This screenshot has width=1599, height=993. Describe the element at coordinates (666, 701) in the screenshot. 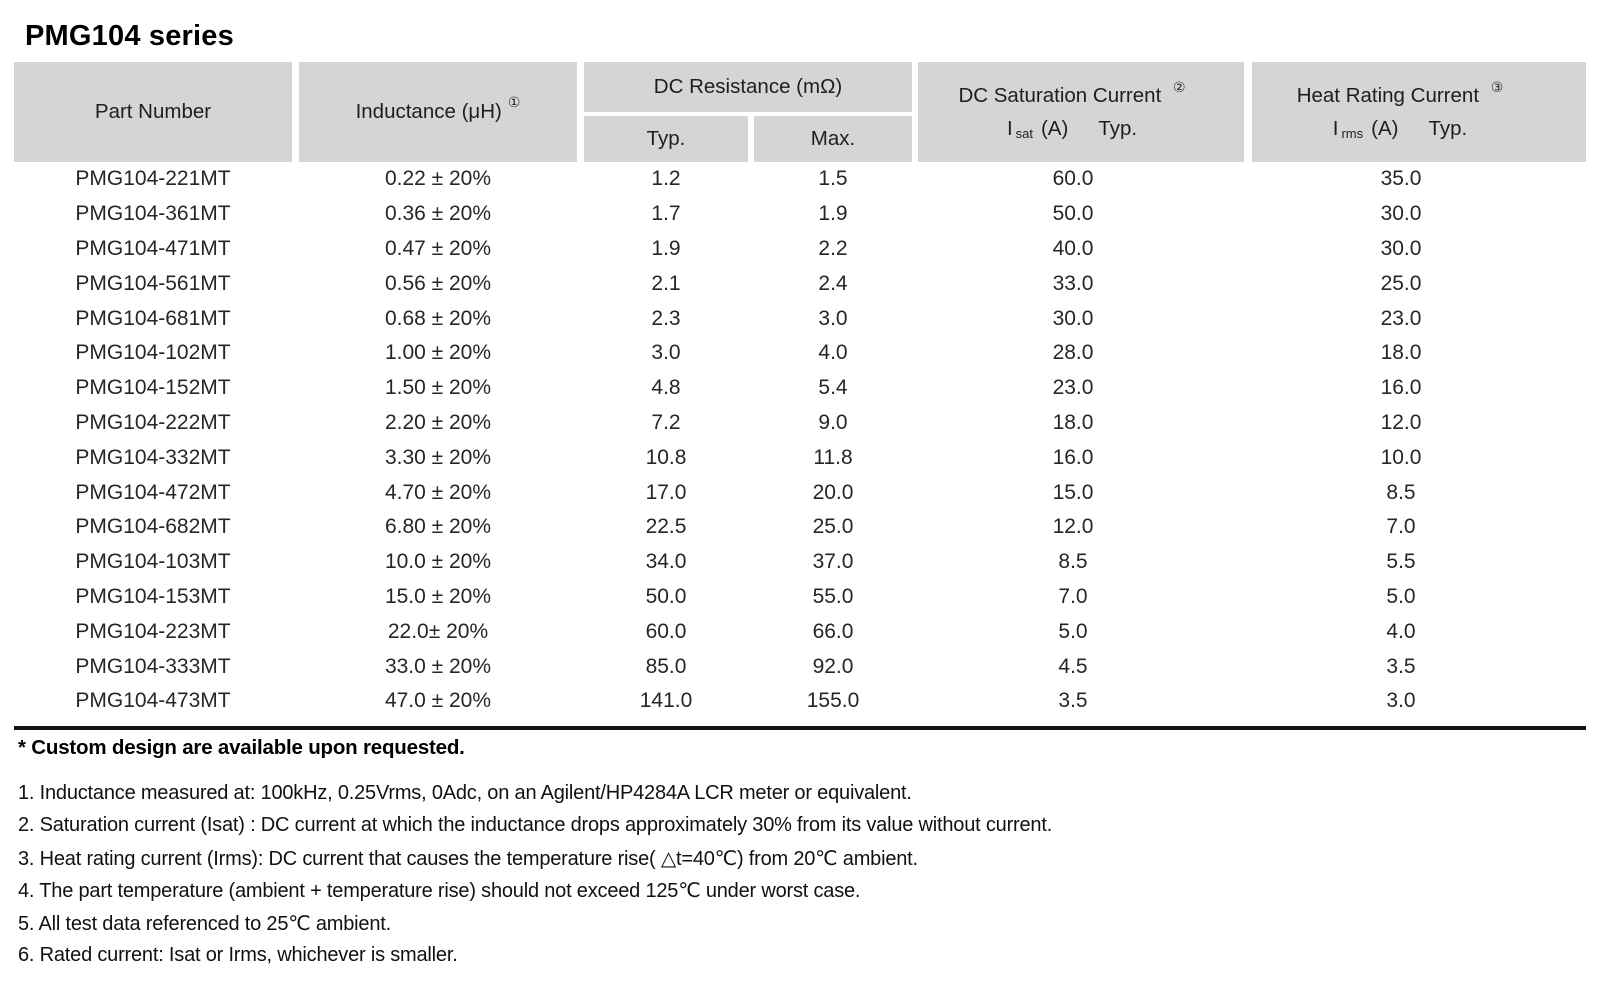

I see `cell-dcr-typ: 141.0` at that location.